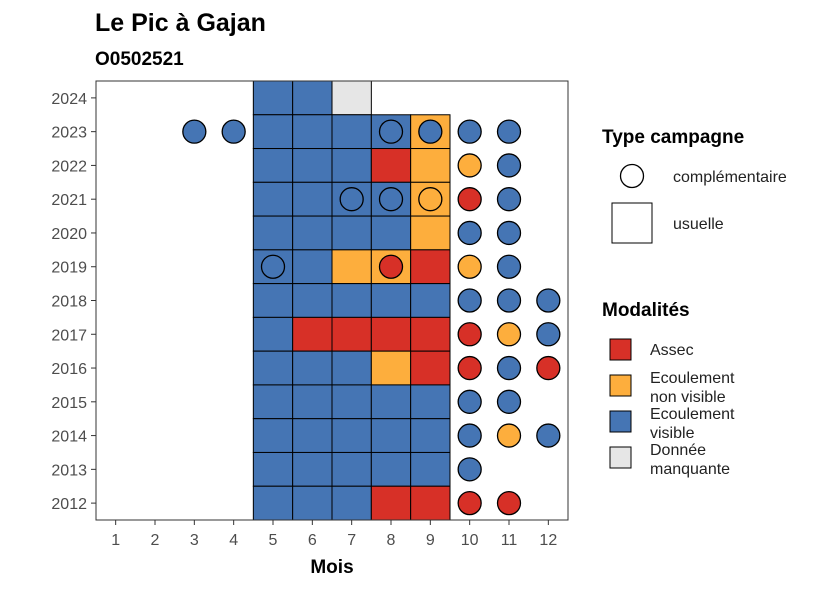  Describe the element at coordinates (69, 99) in the screenshot. I see `y-tick-label: 2024` at that location.